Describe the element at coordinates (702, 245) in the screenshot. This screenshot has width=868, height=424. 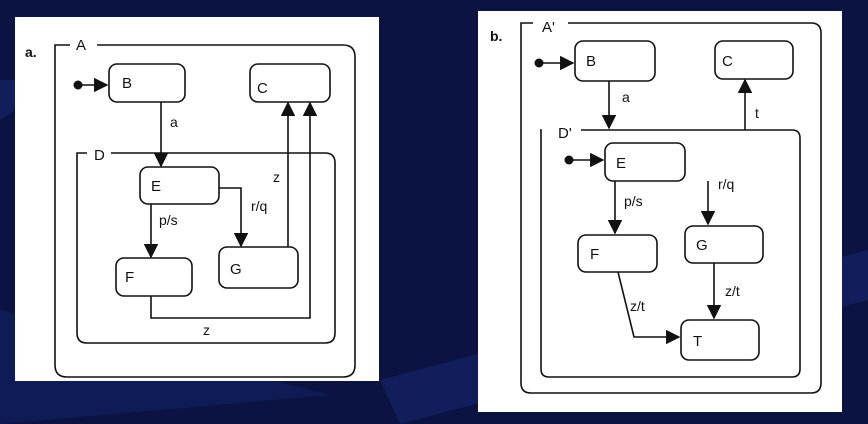
I see `state-g-prime-label: G` at that location.